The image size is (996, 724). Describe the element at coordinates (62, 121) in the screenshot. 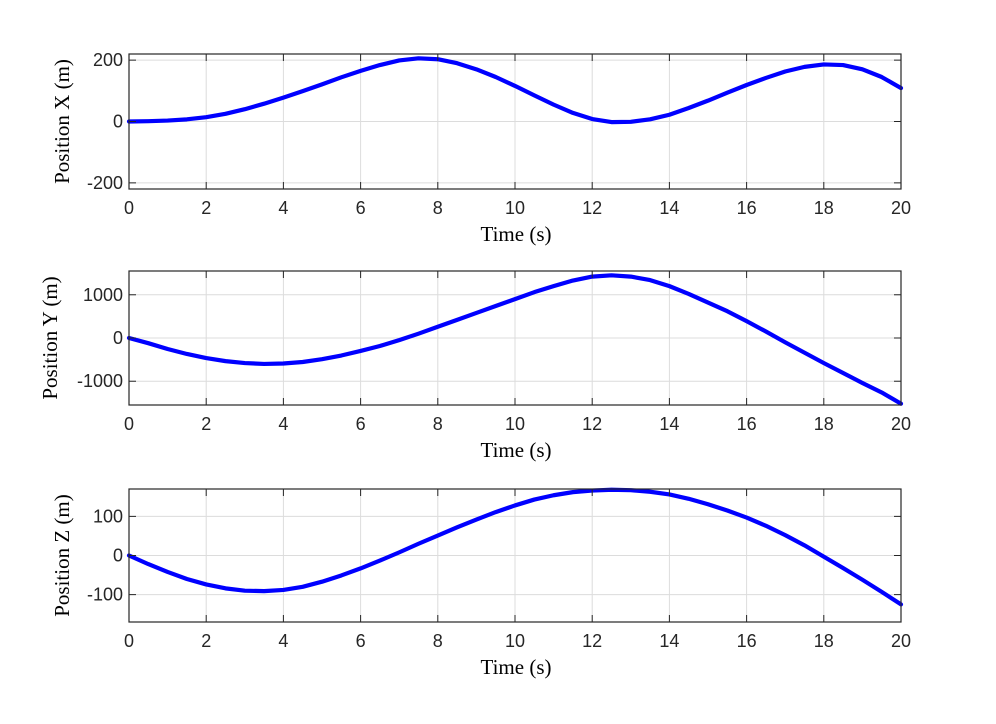

I see `y-axis-title-x: Position X (m)` at that location.